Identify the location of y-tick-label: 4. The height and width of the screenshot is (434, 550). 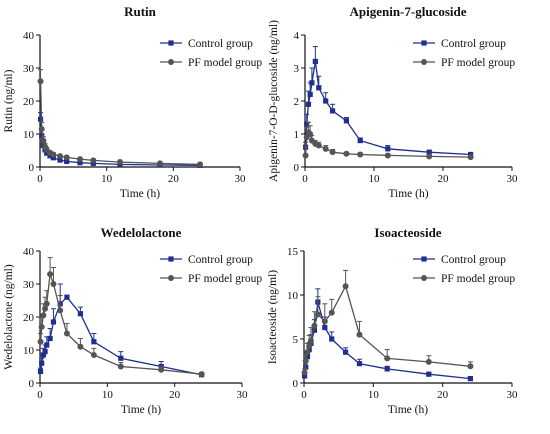
(297, 36).